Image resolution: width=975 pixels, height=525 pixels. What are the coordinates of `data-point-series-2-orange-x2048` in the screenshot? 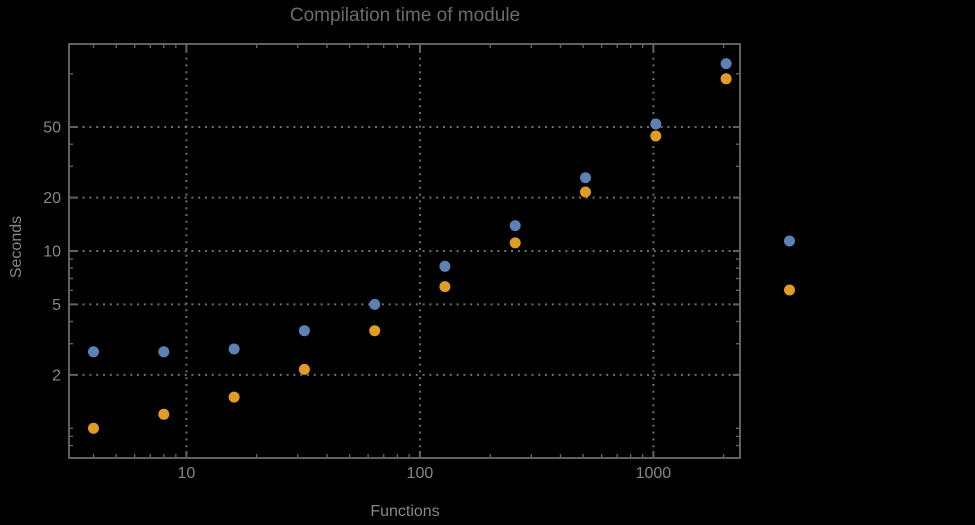 It's located at (726, 79).